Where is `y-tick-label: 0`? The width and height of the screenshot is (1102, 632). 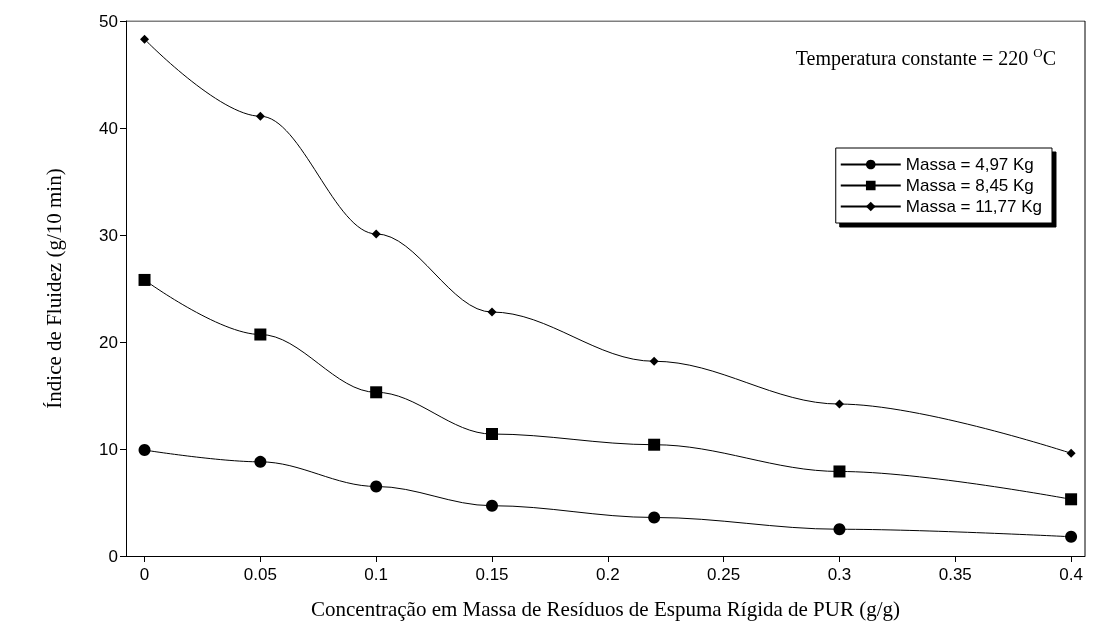
y-tick-label: 0 is located at coordinates (113, 556).